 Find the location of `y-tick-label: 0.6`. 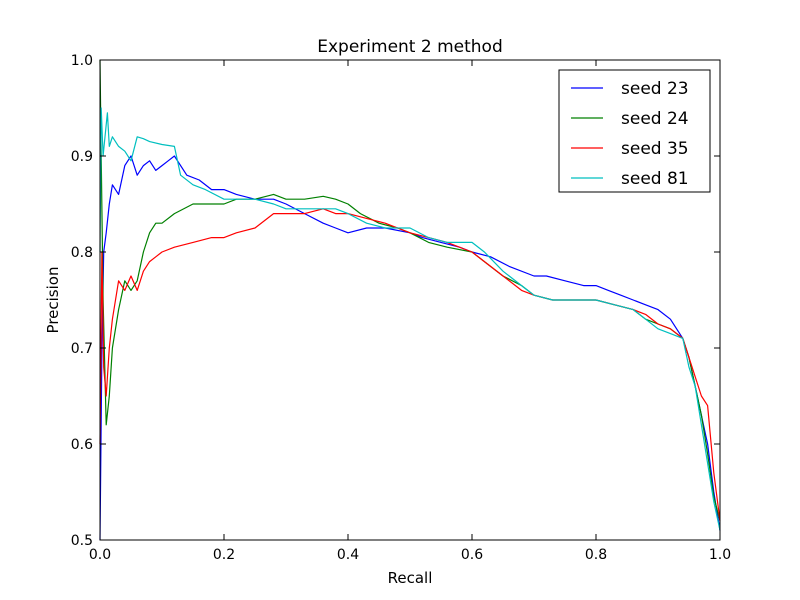

y-tick-label: 0.6 is located at coordinates (82, 445).